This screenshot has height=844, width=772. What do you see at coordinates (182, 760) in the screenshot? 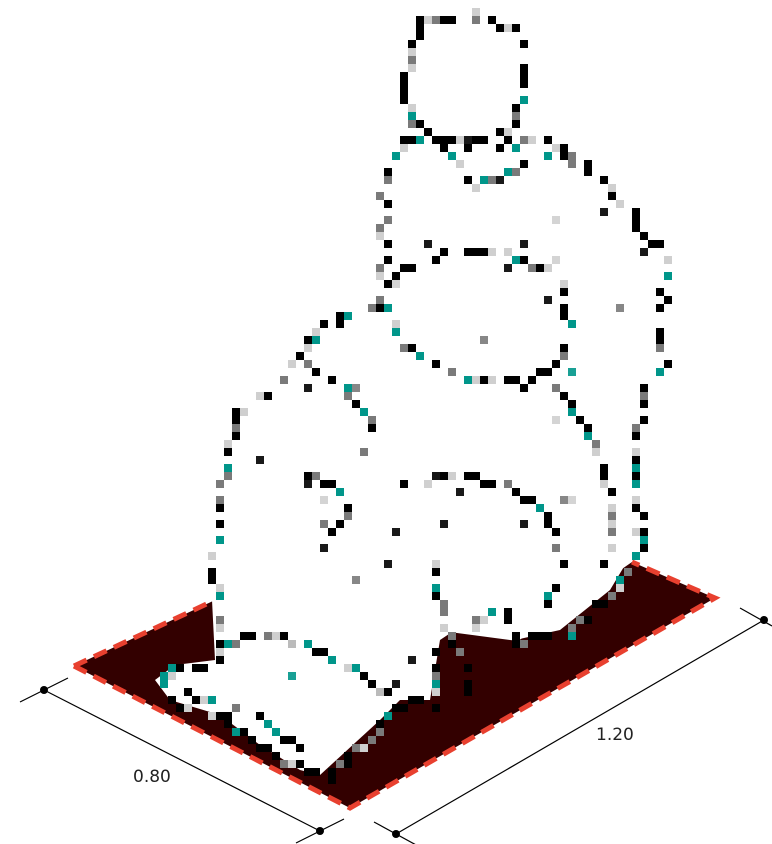
I see `depth-dimension-line` at bounding box center [182, 760].